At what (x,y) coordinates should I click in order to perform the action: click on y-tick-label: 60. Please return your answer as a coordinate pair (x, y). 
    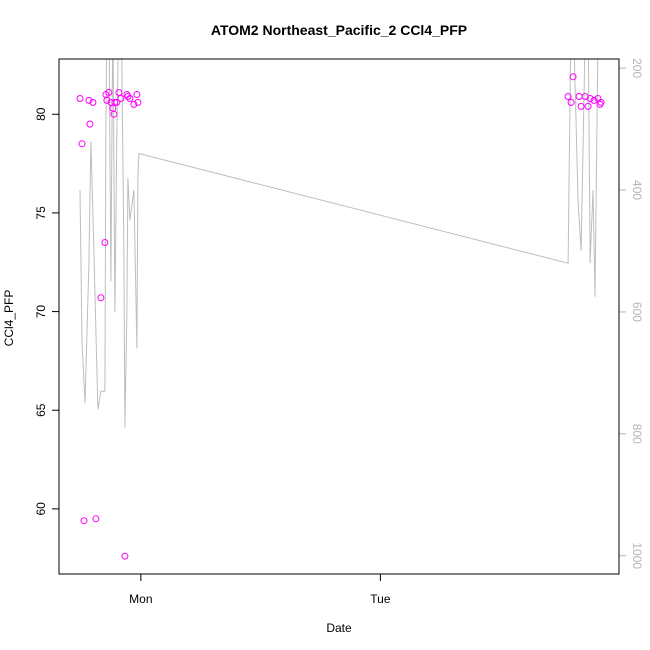
    Looking at the image, I should click on (41, 509).